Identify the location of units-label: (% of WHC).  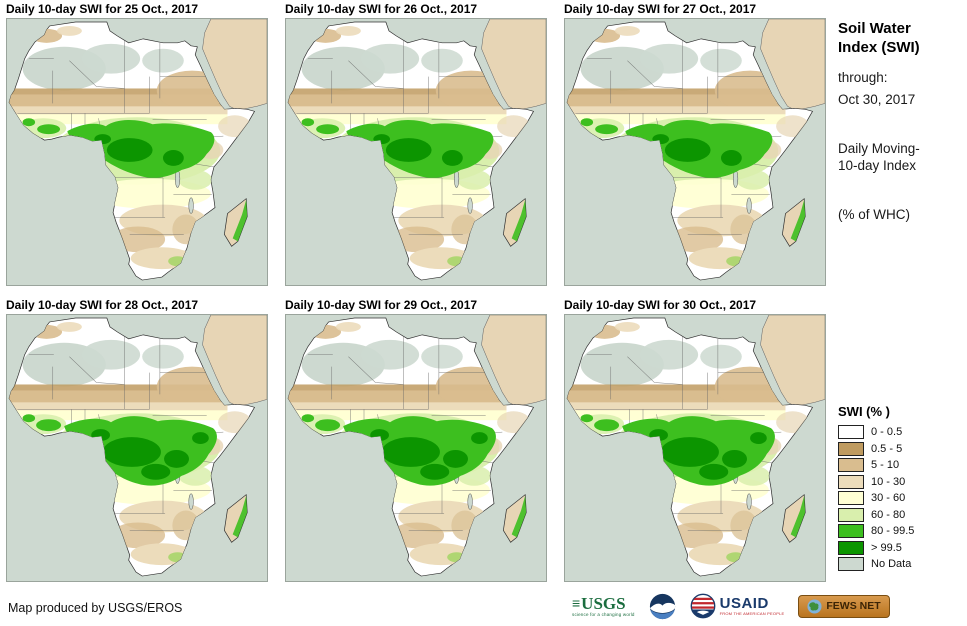
(874, 214).